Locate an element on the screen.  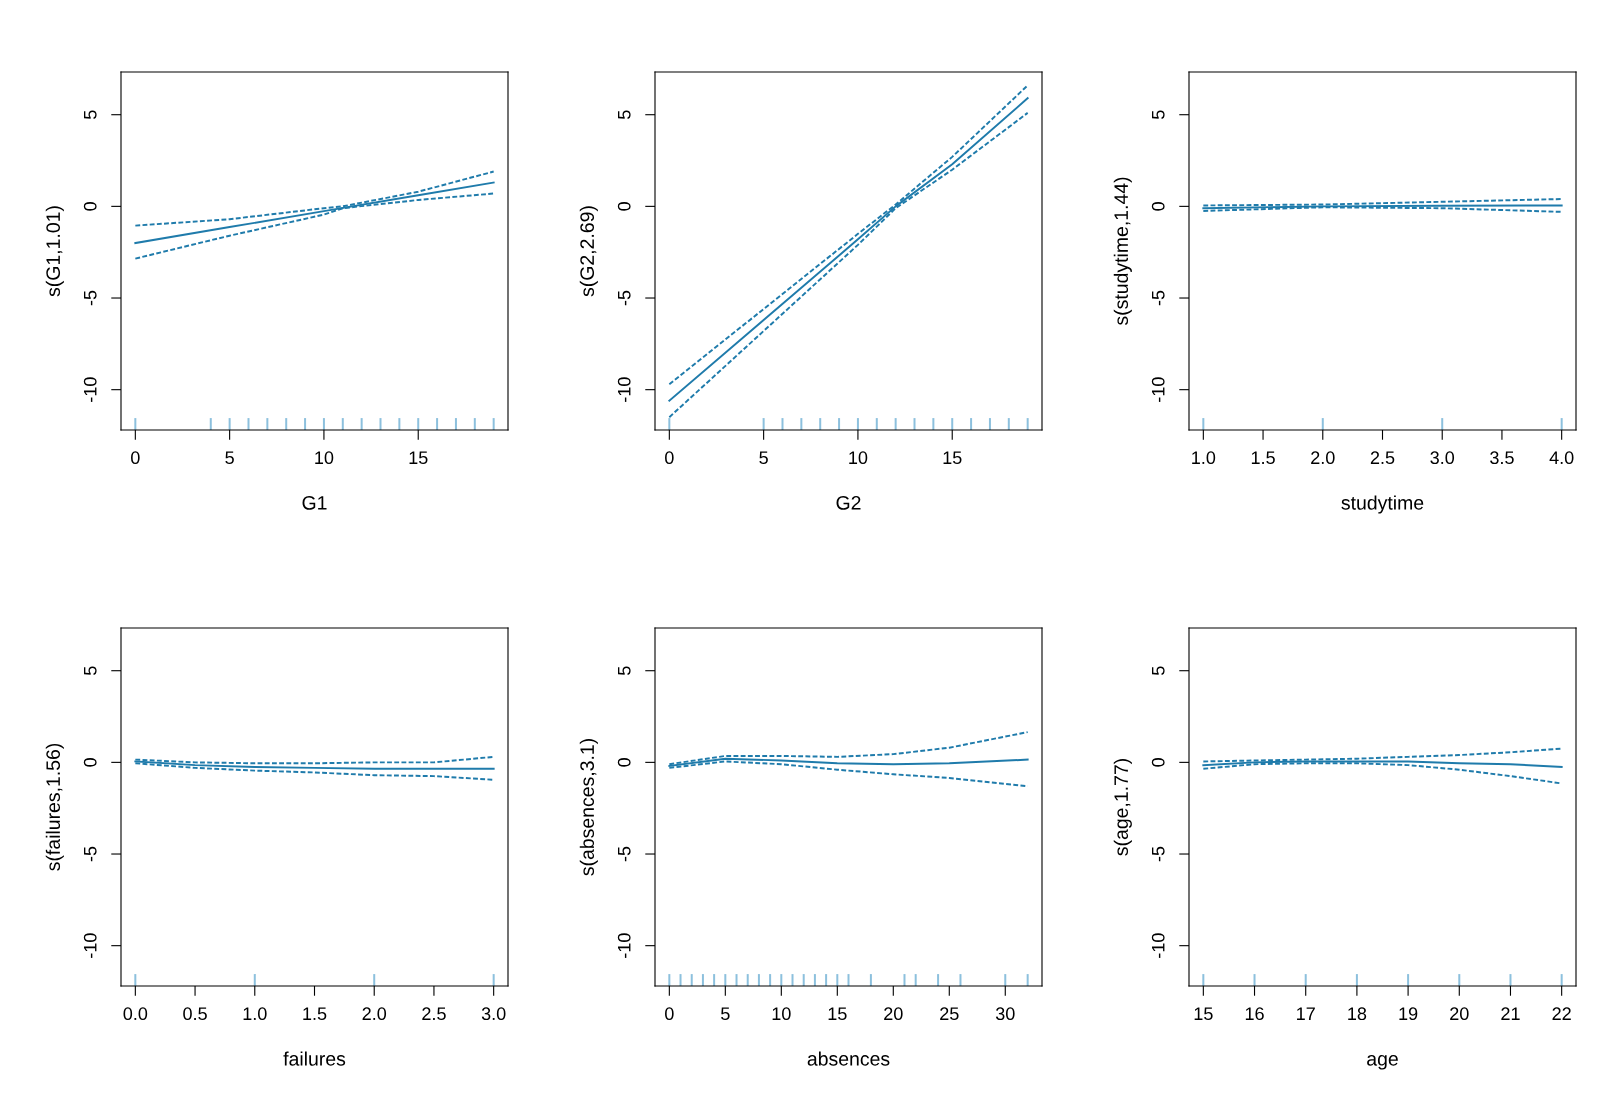
x-tick-label: 3.5 is located at coordinates (1502, 458).